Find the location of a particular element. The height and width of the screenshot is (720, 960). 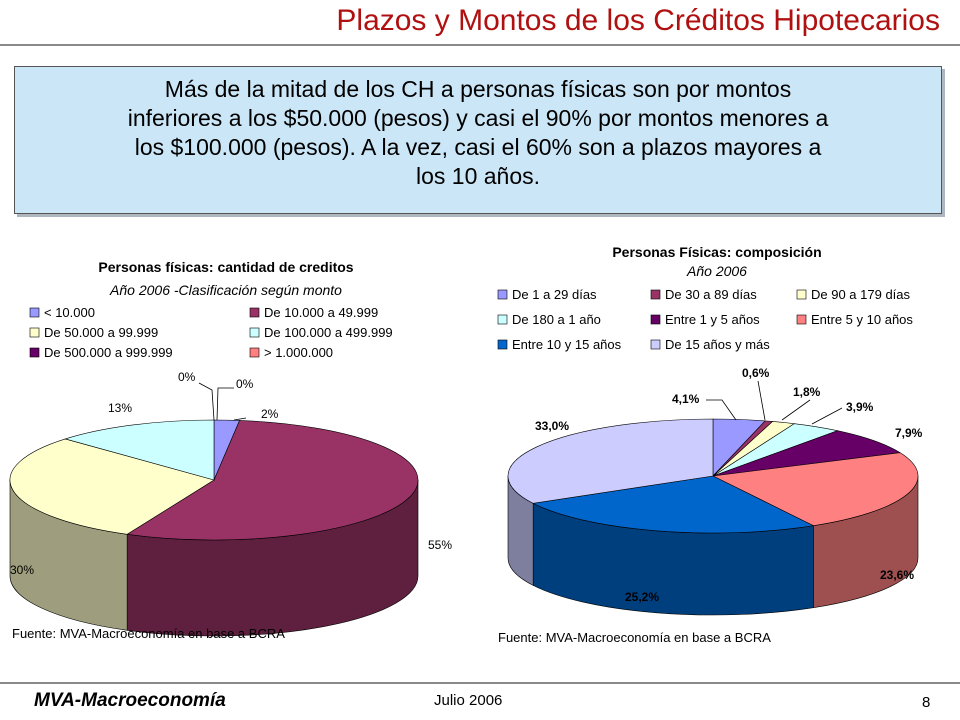

chart2-legend-entry: De 1 a 29 días is located at coordinates (554, 294).